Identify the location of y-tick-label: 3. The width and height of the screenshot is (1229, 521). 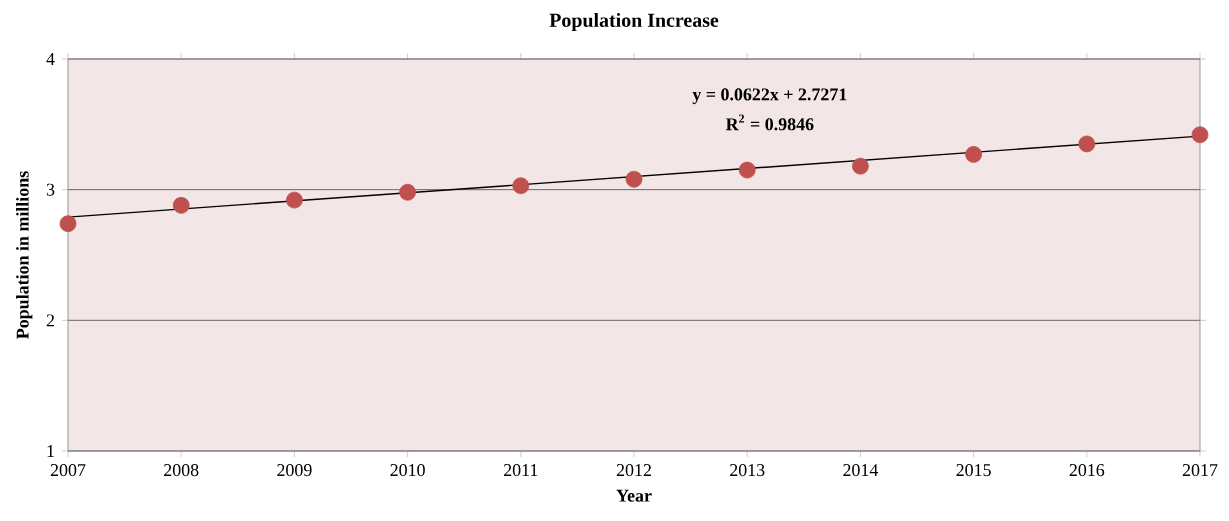
(50, 189).